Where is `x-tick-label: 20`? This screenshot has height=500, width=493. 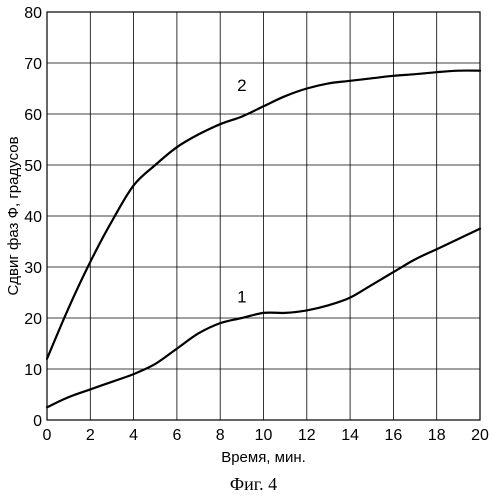 x-tick-label: 20 is located at coordinates (480, 435).